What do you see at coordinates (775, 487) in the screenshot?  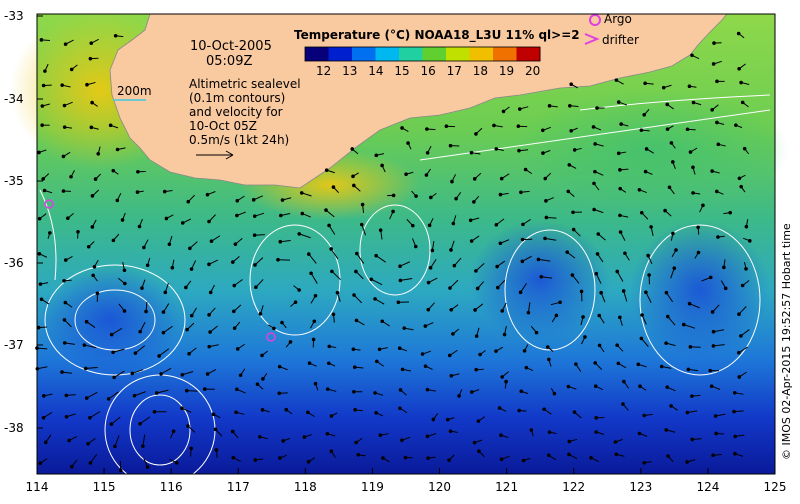 I see `x-tick-label: 125` at bounding box center [775, 487].